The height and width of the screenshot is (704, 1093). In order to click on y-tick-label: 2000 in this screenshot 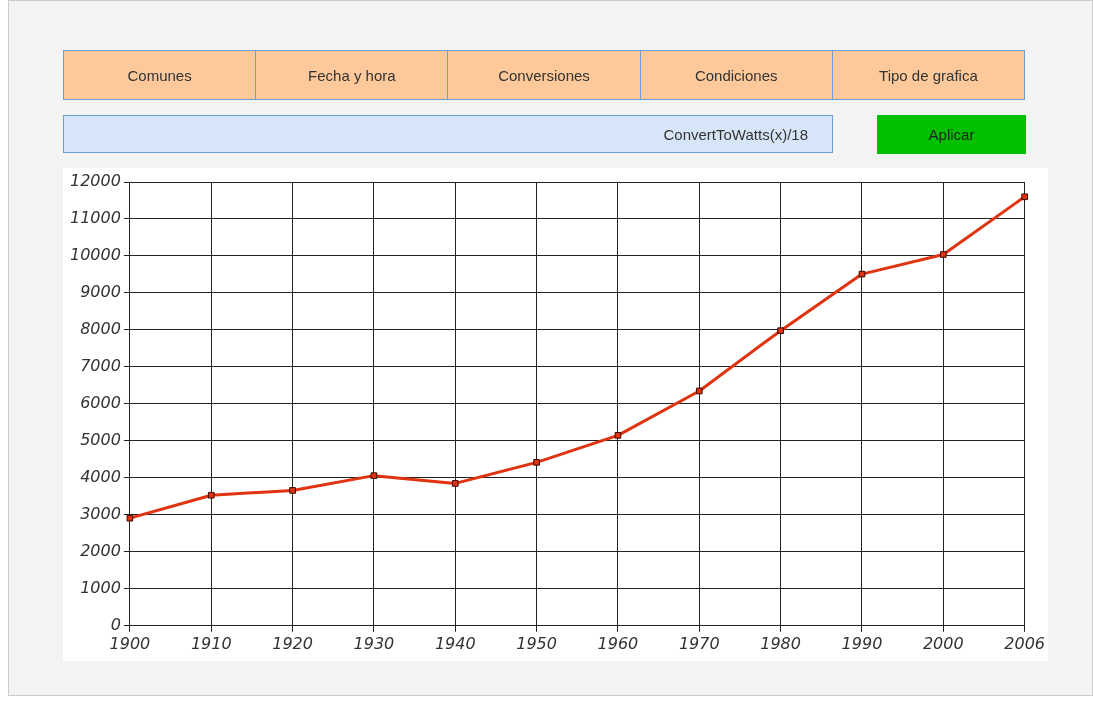, I will do `click(100, 550)`.